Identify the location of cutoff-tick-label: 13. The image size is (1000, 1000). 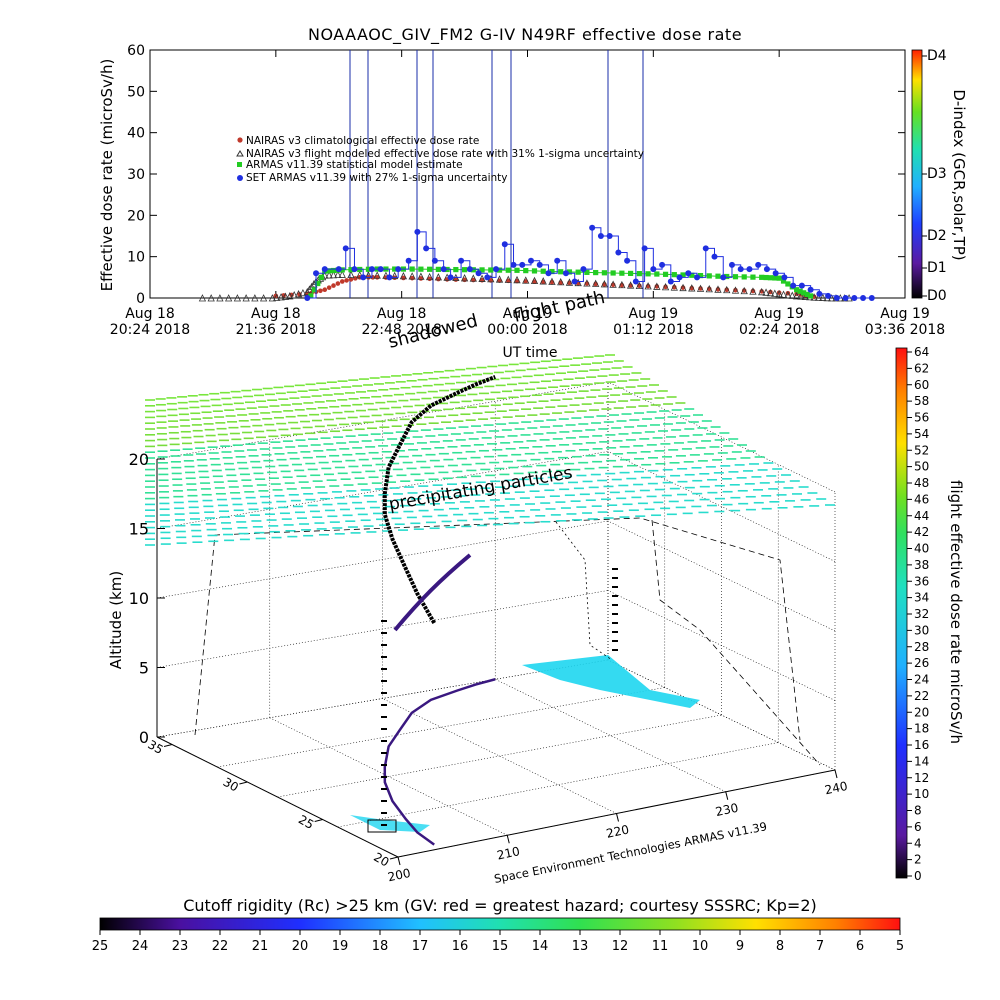
(580, 946).